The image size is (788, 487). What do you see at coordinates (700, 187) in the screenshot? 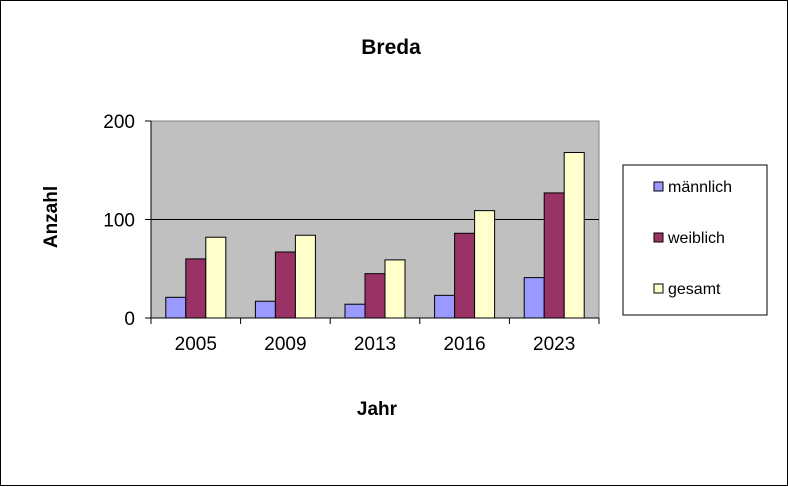
I see `legend-label-männlich: männlich` at bounding box center [700, 187].